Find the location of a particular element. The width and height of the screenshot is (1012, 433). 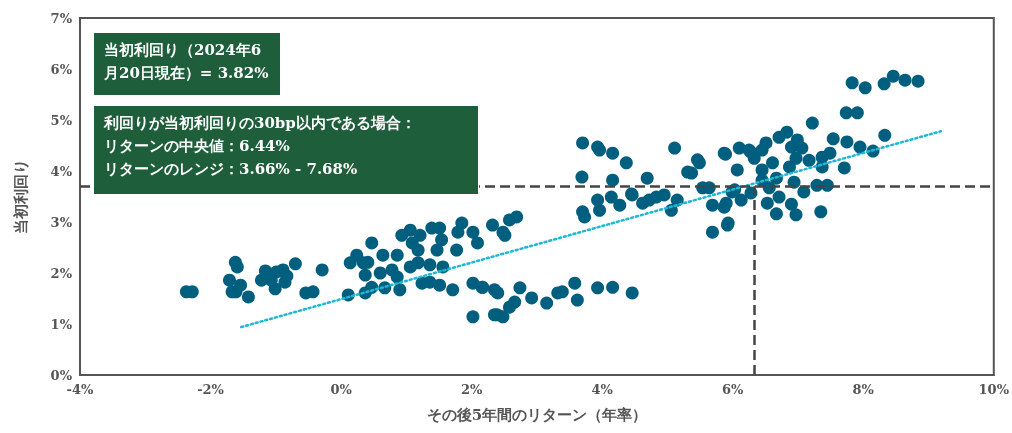

y-tick-label: 6% is located at coordinates (61, 69).